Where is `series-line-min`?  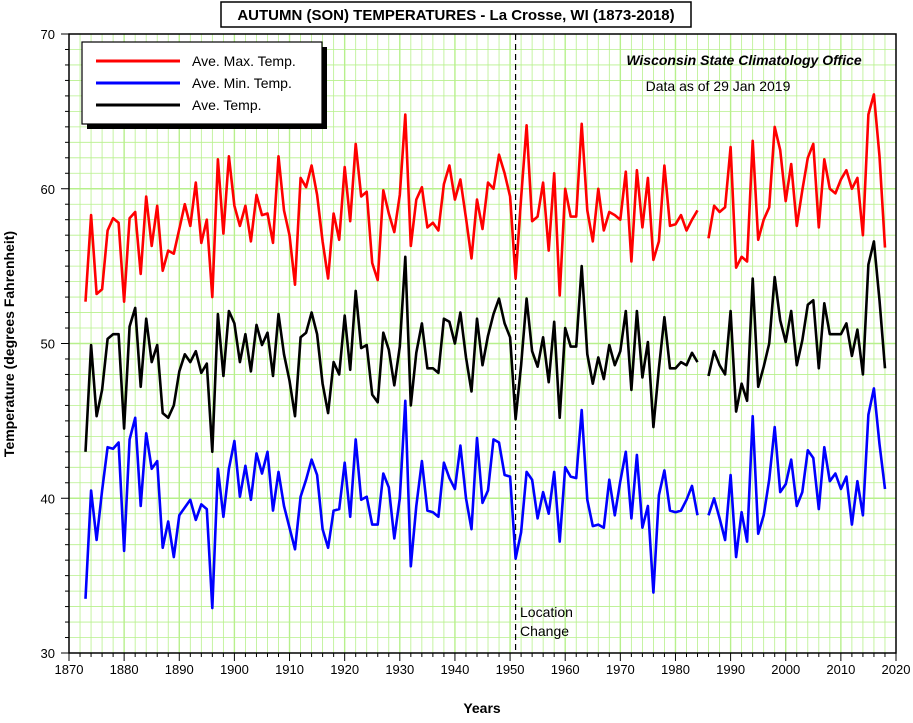
series-line-min is located at coordinates (797, 473).